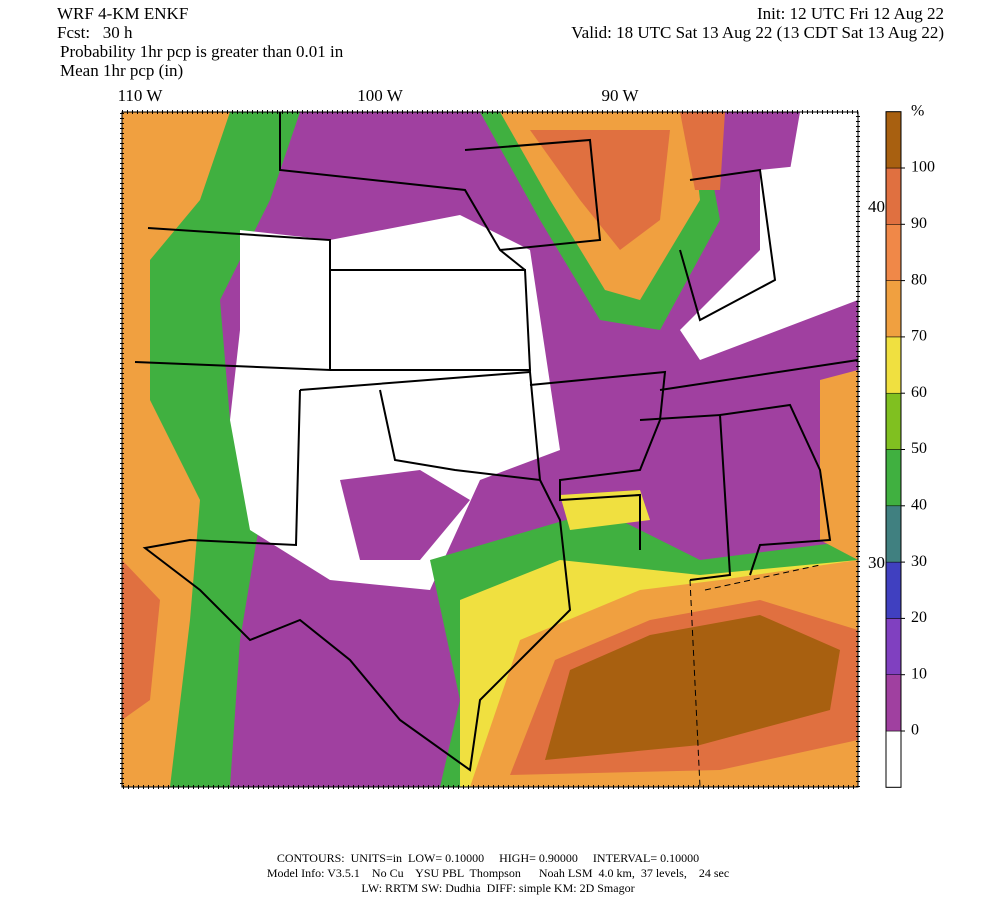  I want to click on colorbar-tick-label: 20, so click(919, 617).